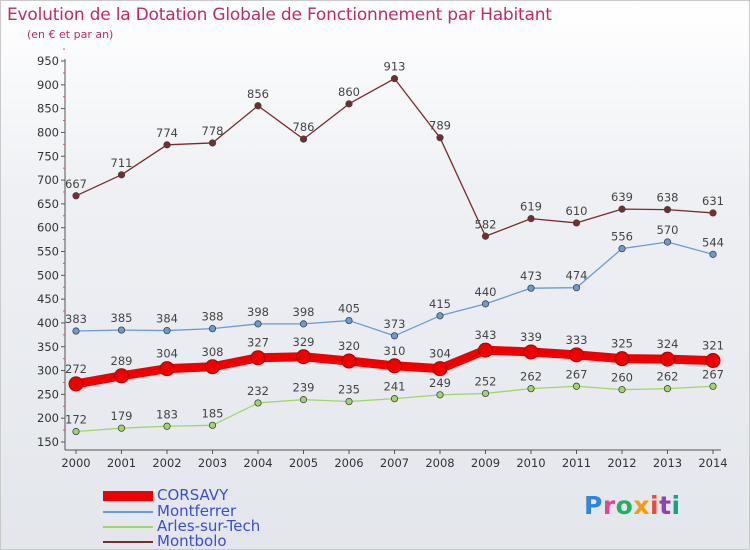 The width and height of the screenshot is (750, 550). What do you see at coordinates (128, 512) in the screenshot?
I see `legend-swatch-montferrer` at bounding box center [128, 512].